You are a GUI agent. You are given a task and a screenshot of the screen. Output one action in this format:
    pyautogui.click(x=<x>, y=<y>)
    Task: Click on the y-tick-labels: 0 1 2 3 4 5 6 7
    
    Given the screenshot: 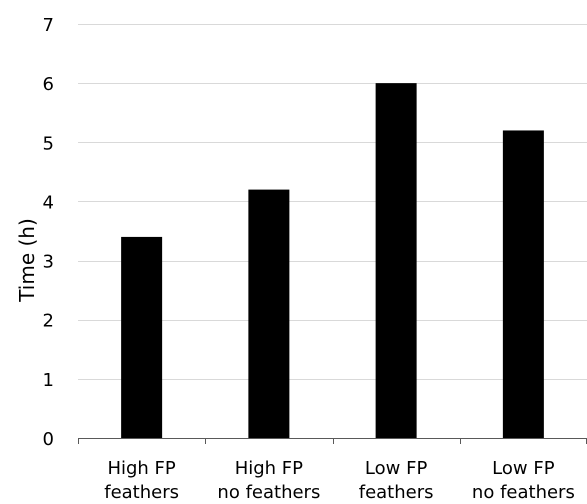 What is the action you would take?
    pyautogui.click(x=48, y=232)
    